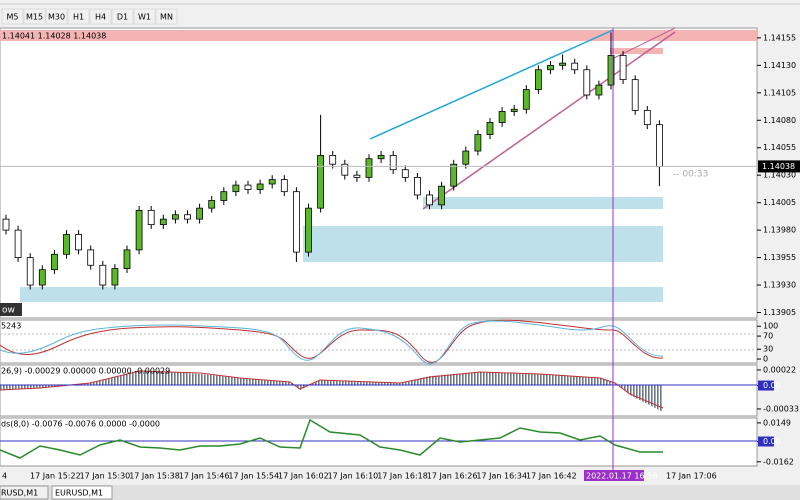 The width and height of the screenshot is (800, 500). I want to click on time-label: 17 Jan 16:10, so click(353, 476).